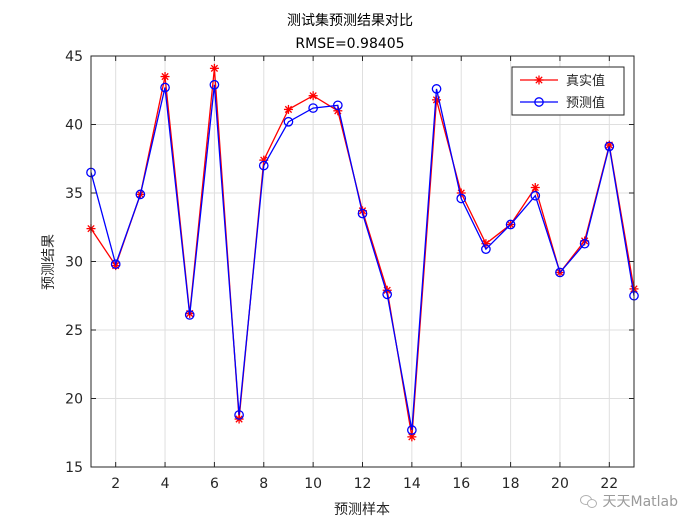 The height and width of the screenshot is (525, 700). Describe the element at coordinates (74, 331) in the screenshot. I see `y-tick-label: 25` at that location.